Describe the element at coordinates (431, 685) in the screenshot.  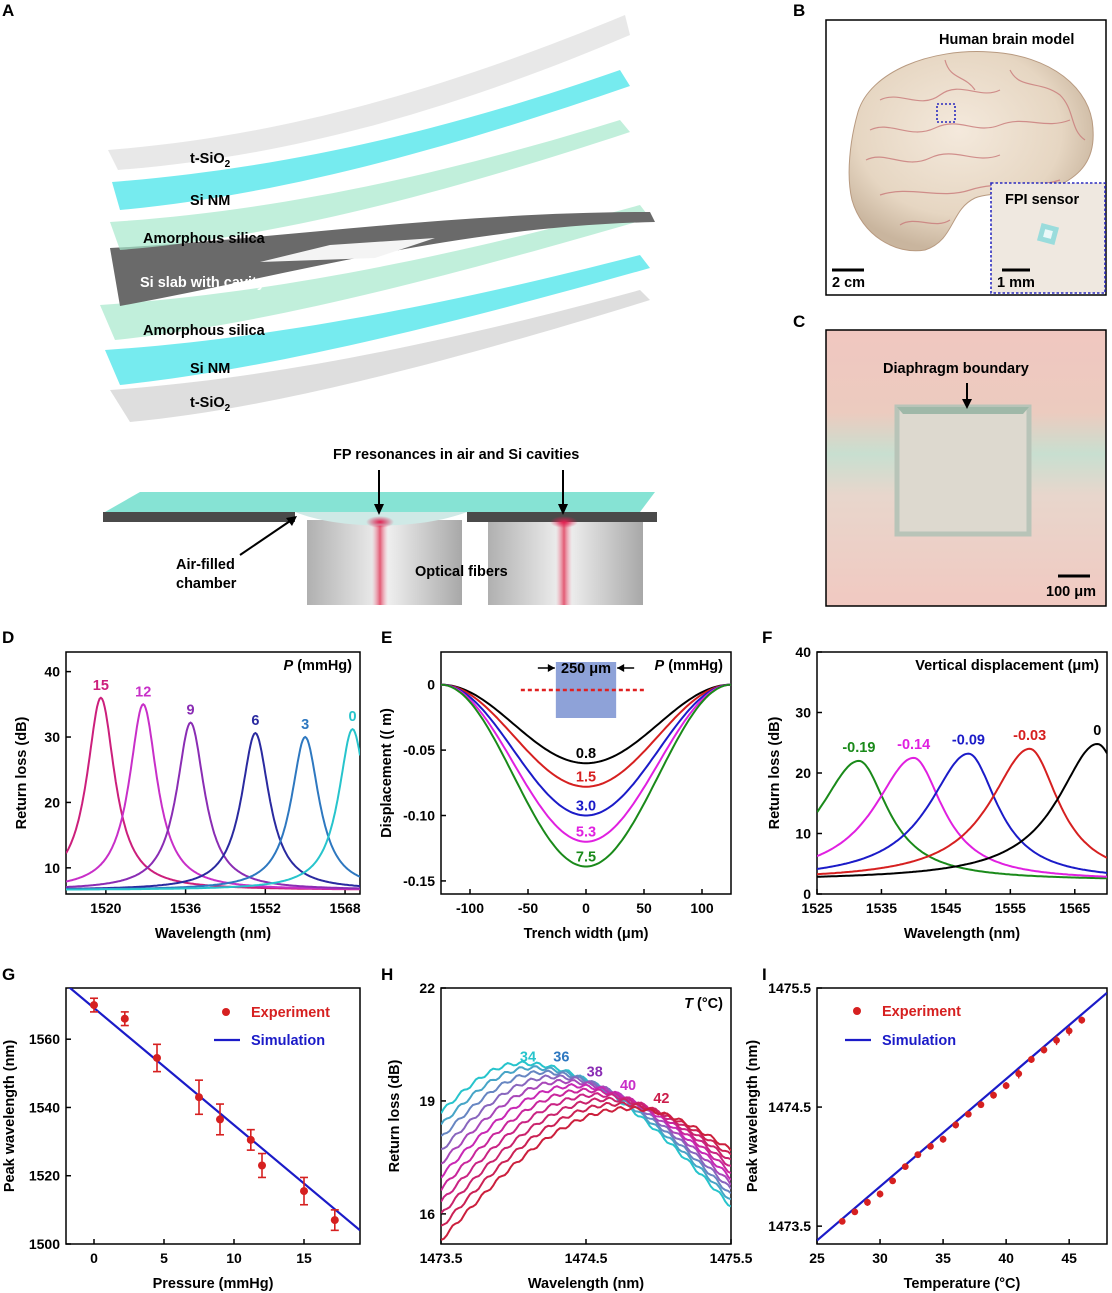
I see `y-tick-label-e: 0` at that location.